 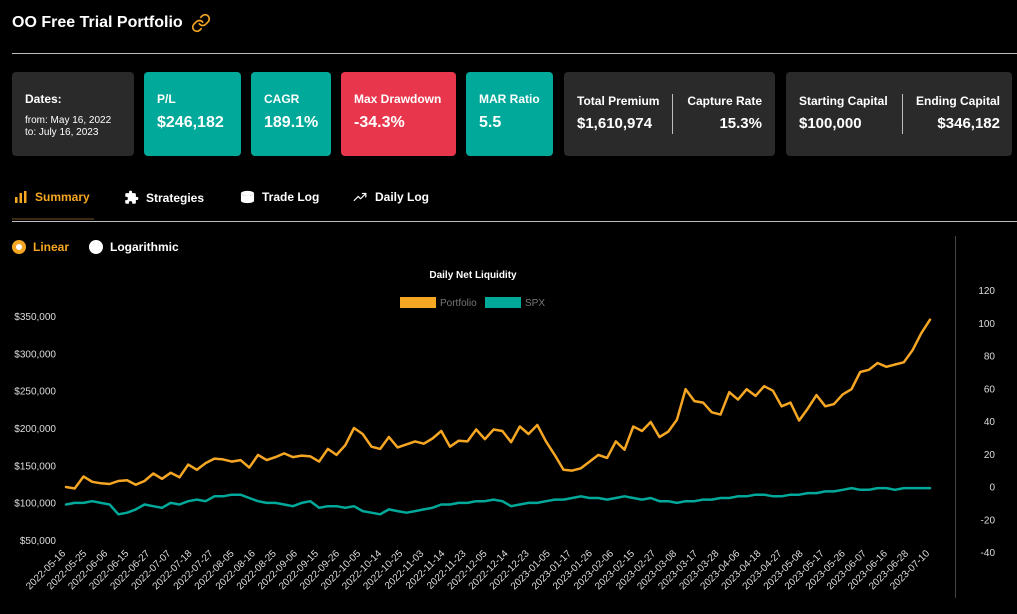 What do you see at coordinates (68, 120) in the screenshot?
I see `dates-from: from: May 16, 2022` at bounding box center [68, 120].